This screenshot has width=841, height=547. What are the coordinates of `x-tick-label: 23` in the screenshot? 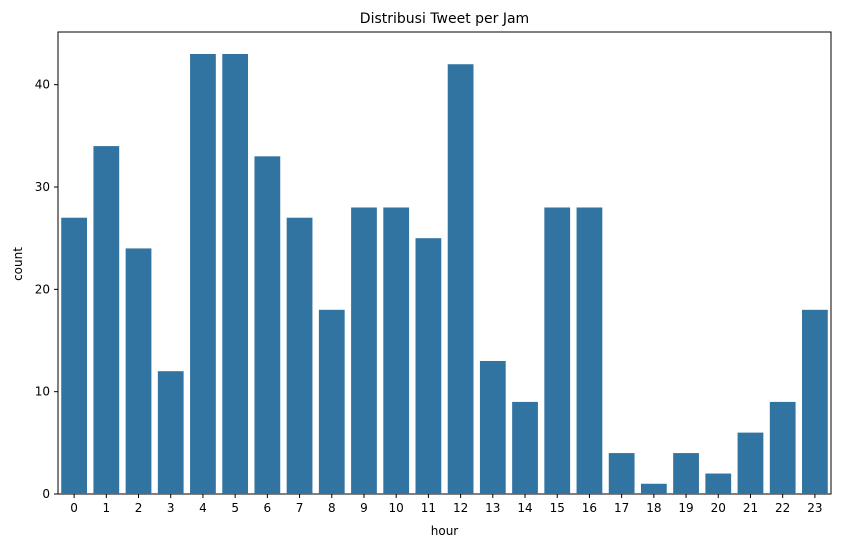 It's located at (814, 508).